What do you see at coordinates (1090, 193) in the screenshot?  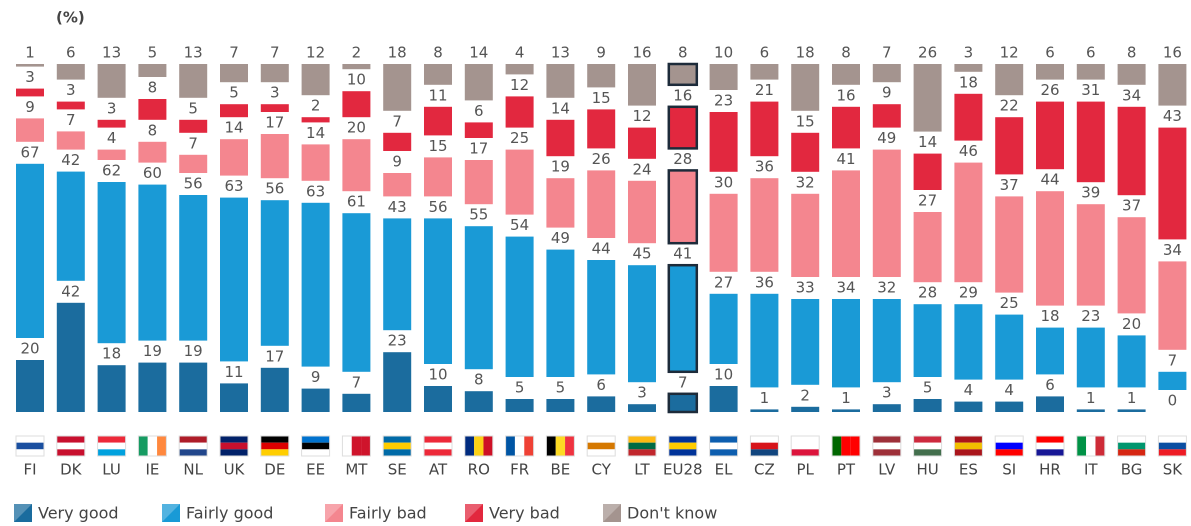 I see `value-label: 39` at bounding box center [1090, 193].